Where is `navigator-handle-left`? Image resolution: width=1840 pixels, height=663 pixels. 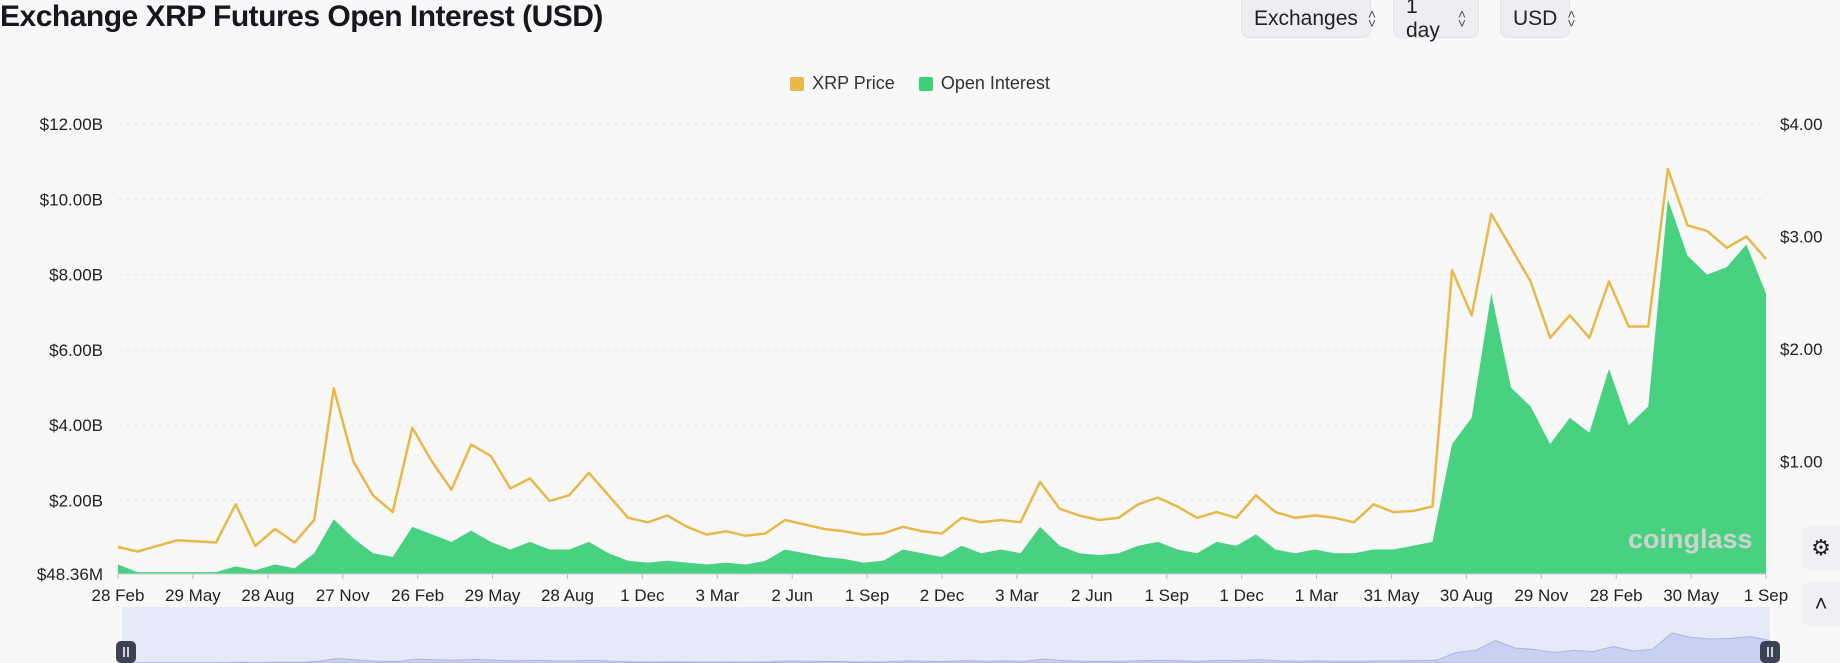
navigator-handle-left is located at coordinates (126, 652).